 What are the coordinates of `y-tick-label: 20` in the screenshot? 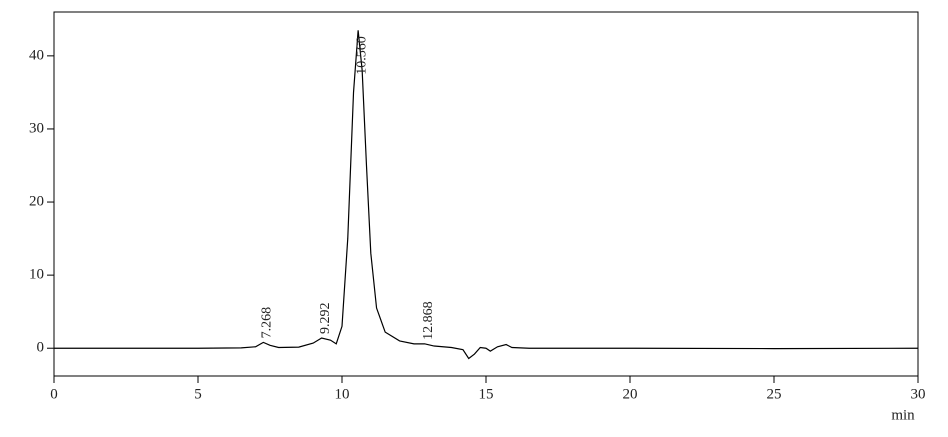 It's located at (36, 201).